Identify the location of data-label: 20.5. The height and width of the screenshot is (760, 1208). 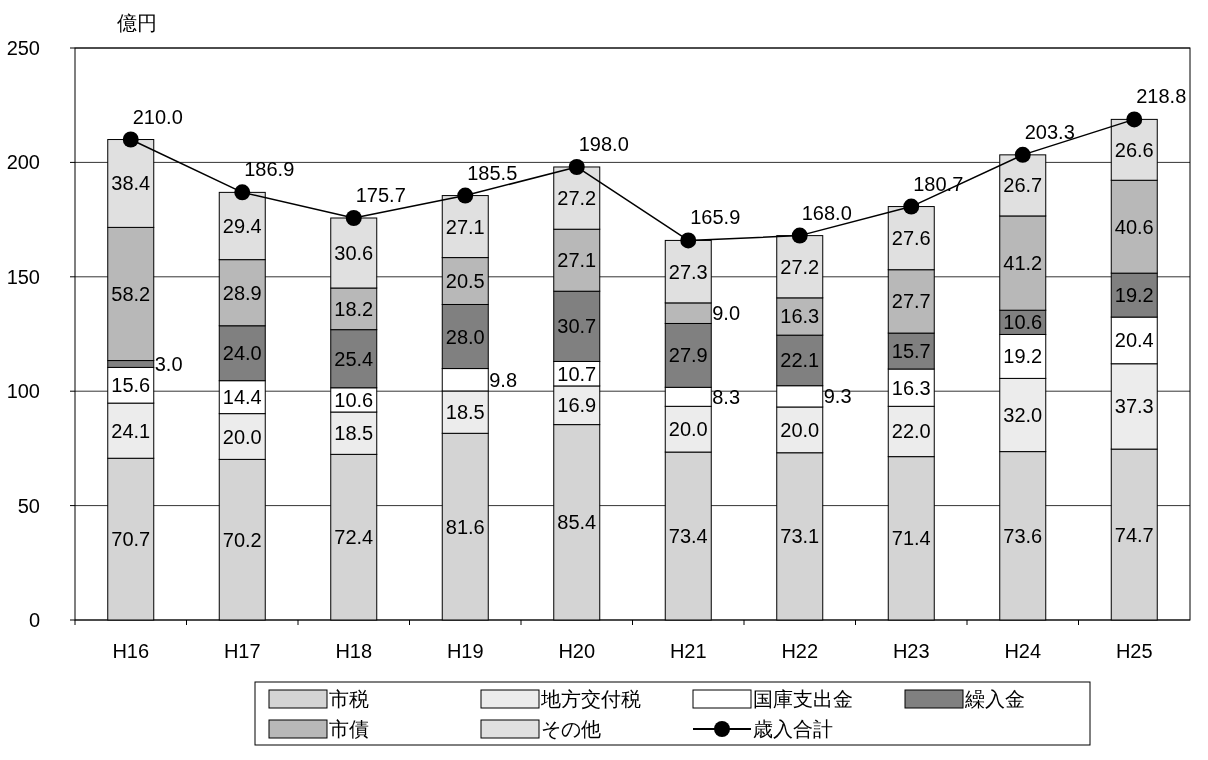
(465, 281).